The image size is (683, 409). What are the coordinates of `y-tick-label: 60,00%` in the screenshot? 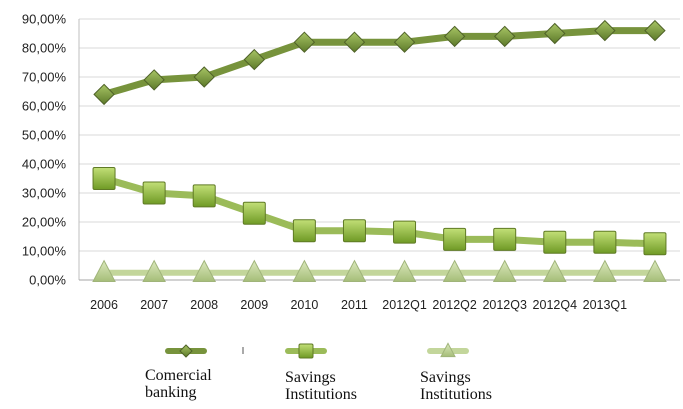 It's located at (44, 106).